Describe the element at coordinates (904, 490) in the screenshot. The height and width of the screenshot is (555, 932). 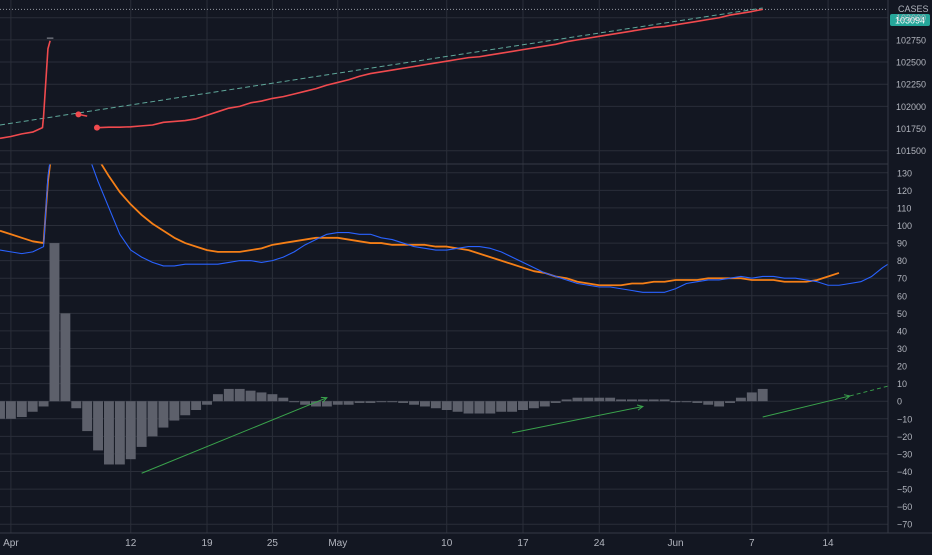
I see `osc-tick-label: −50` at that location.